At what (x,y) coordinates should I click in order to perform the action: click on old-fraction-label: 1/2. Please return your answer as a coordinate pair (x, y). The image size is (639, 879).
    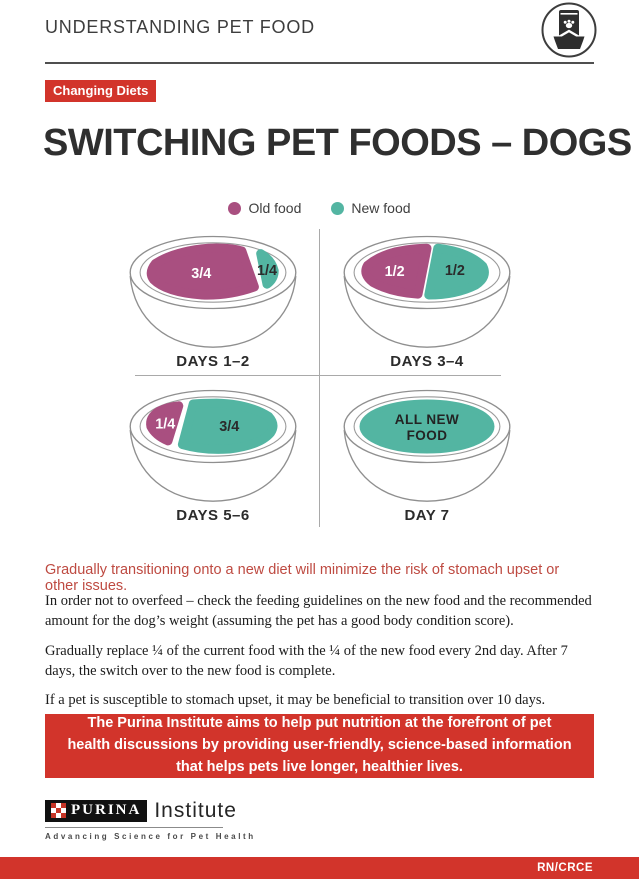
    Looking at the image, I should click on (395, 272).